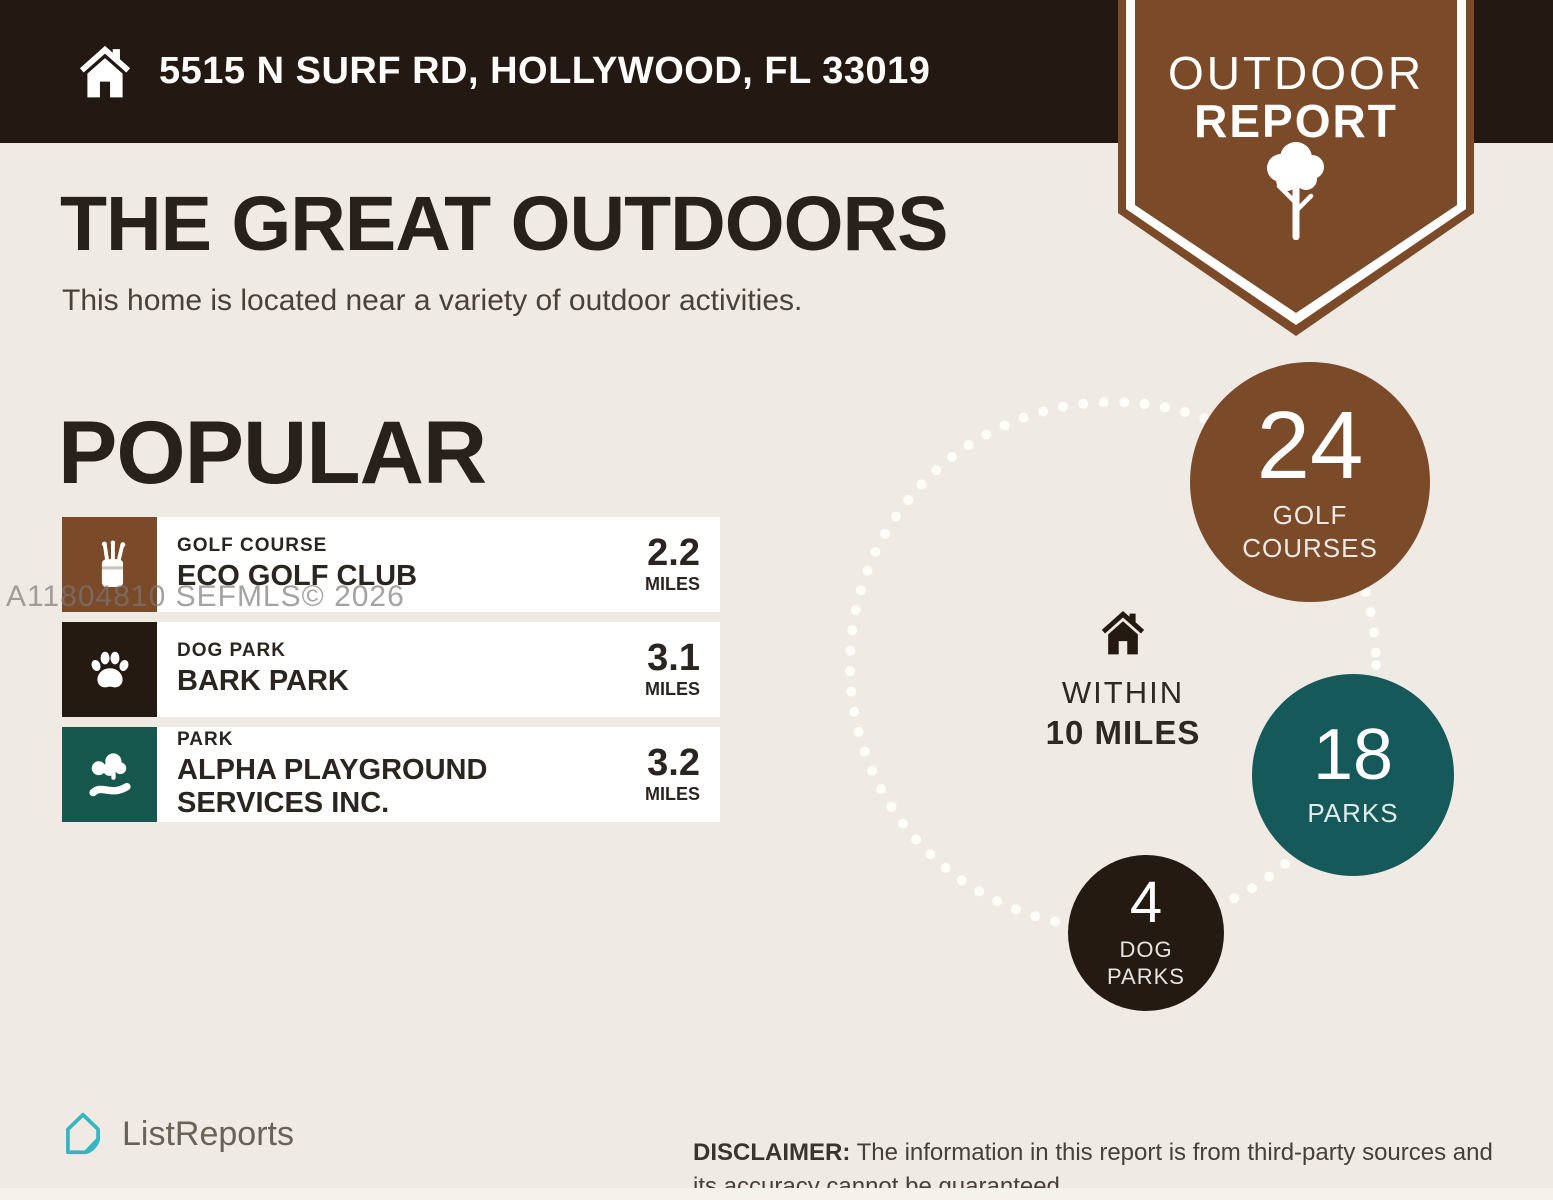 The height and width of the screenshot is (1200, 1553). I want to click on list-item-golf-course: GOLF COURSE ECO GOLF CLUB 2.2 MILES, so click(391, 564).